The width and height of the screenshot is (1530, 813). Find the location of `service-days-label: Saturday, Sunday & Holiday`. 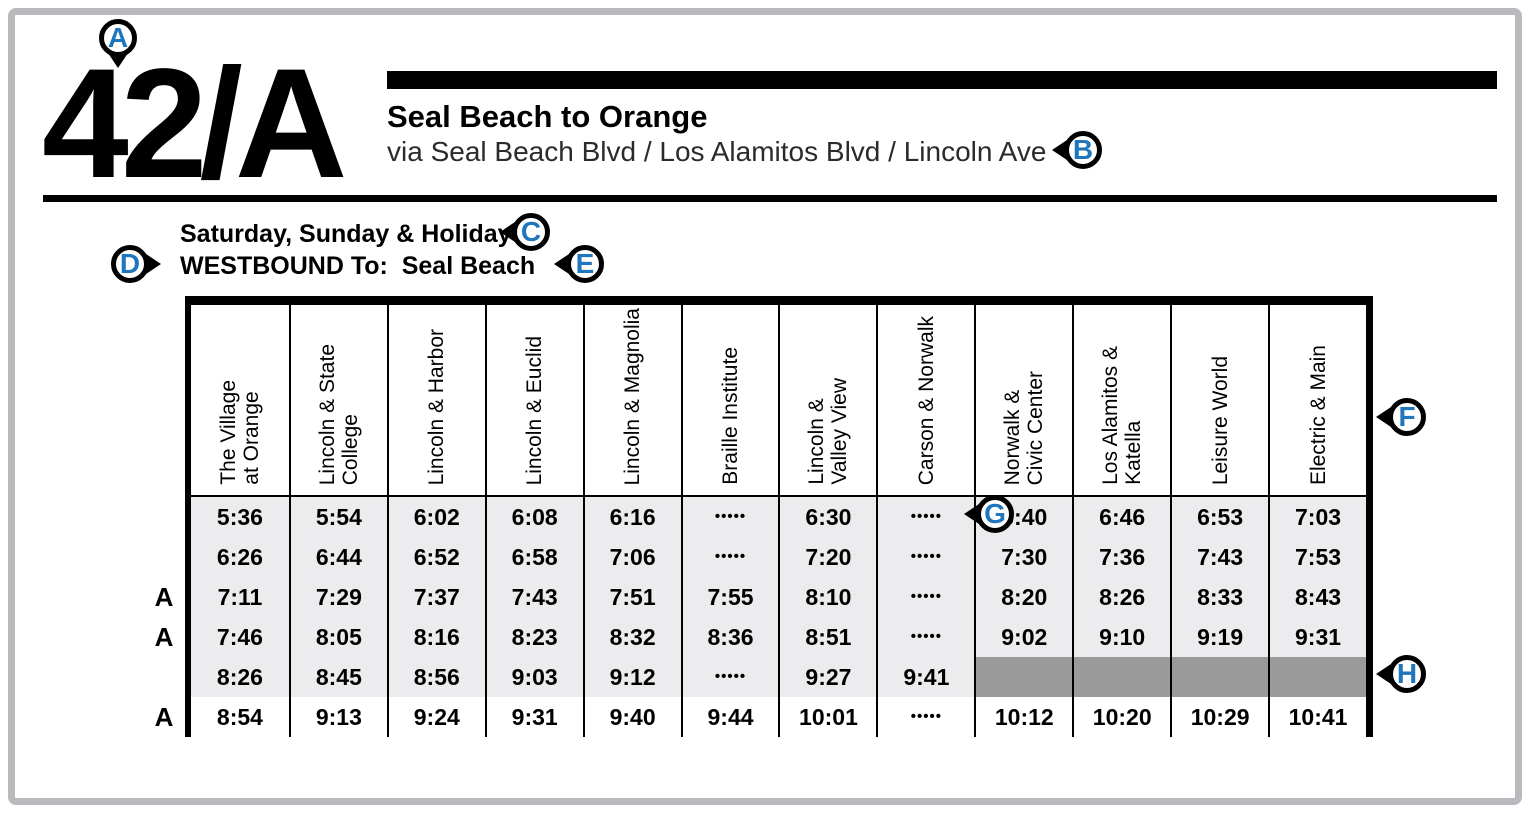

service-days-label: Saturday, Sunday & Holiday is located at coordinates (346, 234).